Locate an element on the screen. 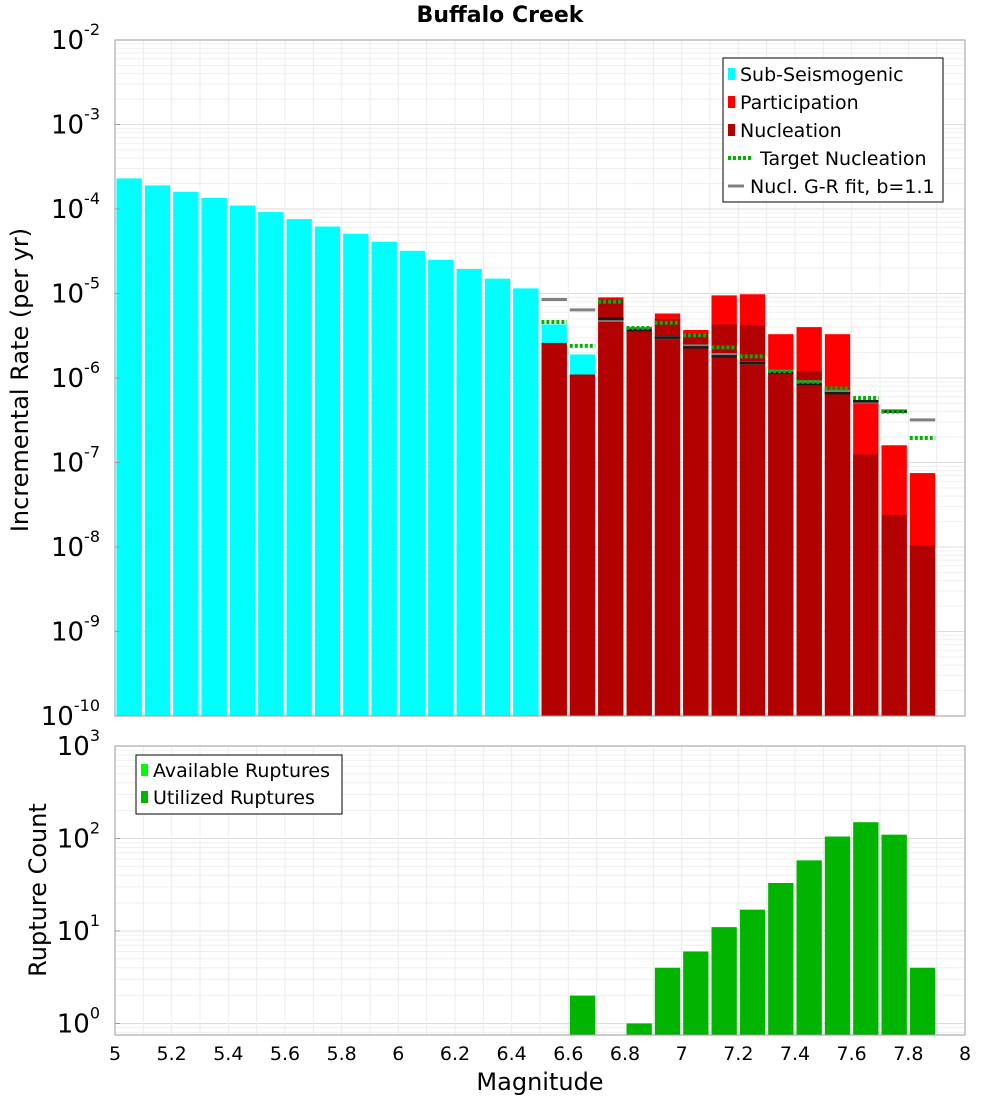 This screenshot has width=1000, height=1100. bottom-bars is located at coordinates (752, 928).